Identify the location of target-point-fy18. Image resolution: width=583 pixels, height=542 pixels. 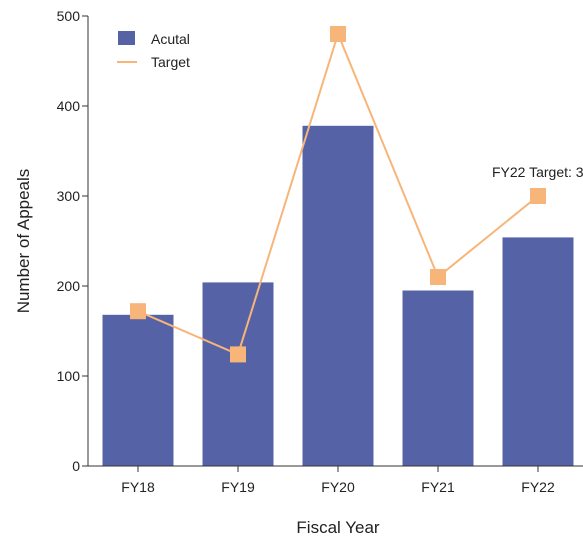
(138, 311).